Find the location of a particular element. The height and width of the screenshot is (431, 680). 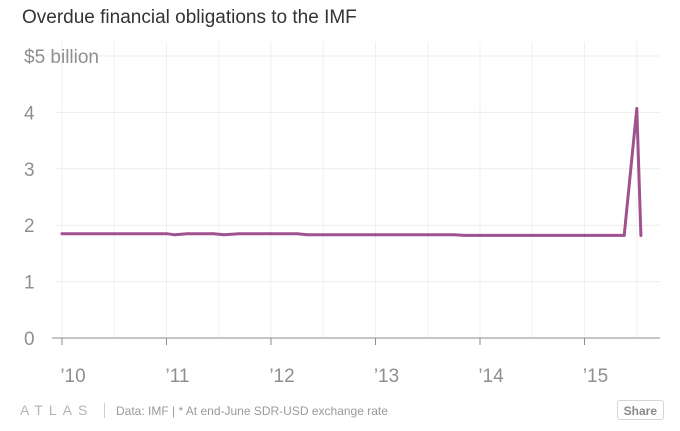

x-tick-label: ’13 is located at coordinates (386, 376).